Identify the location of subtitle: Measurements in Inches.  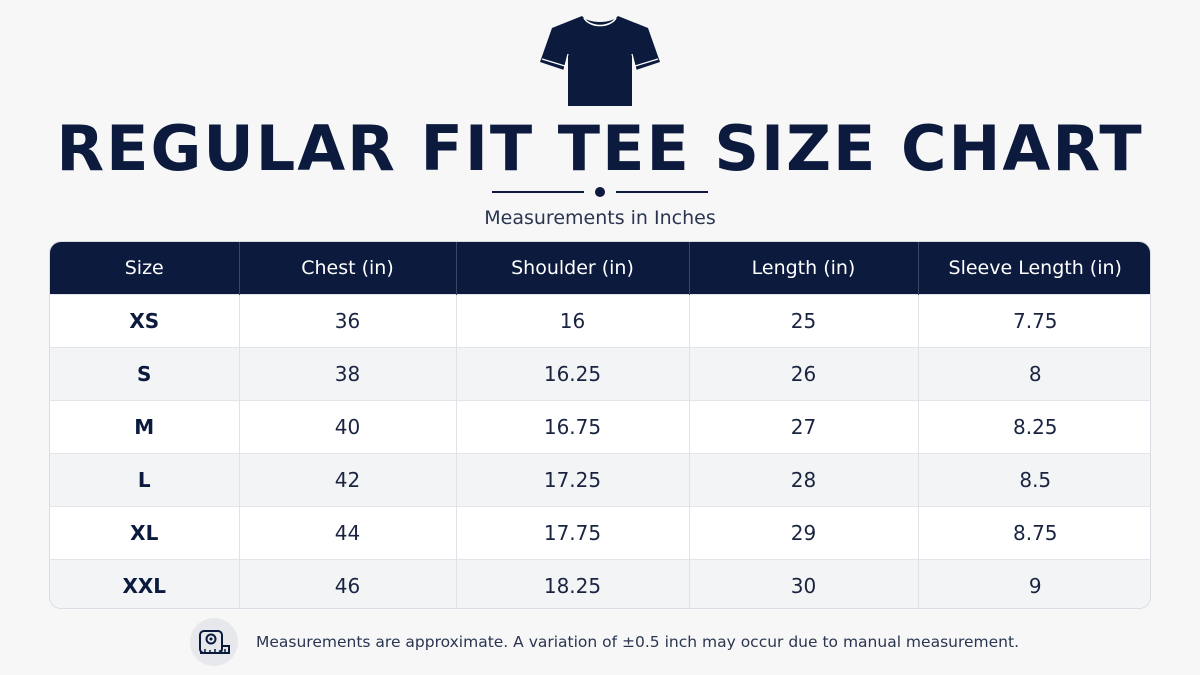
(600, 218).